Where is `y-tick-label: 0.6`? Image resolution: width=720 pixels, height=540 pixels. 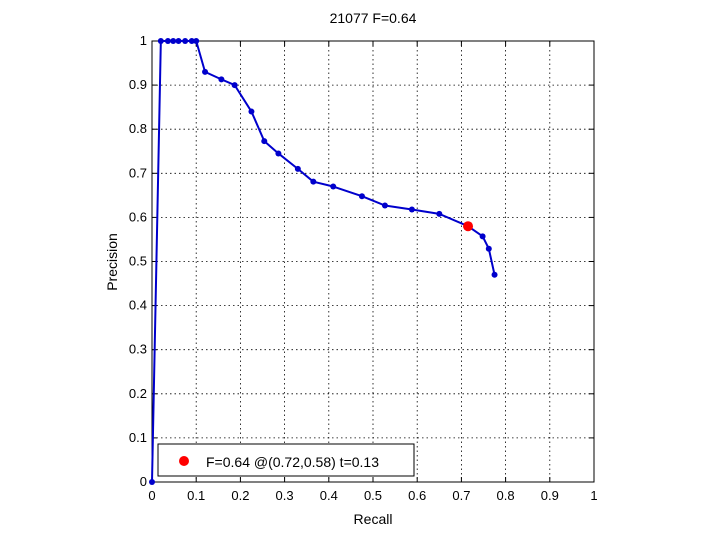 y-tick-label: 0.6 is located at coordinates (138, 216).